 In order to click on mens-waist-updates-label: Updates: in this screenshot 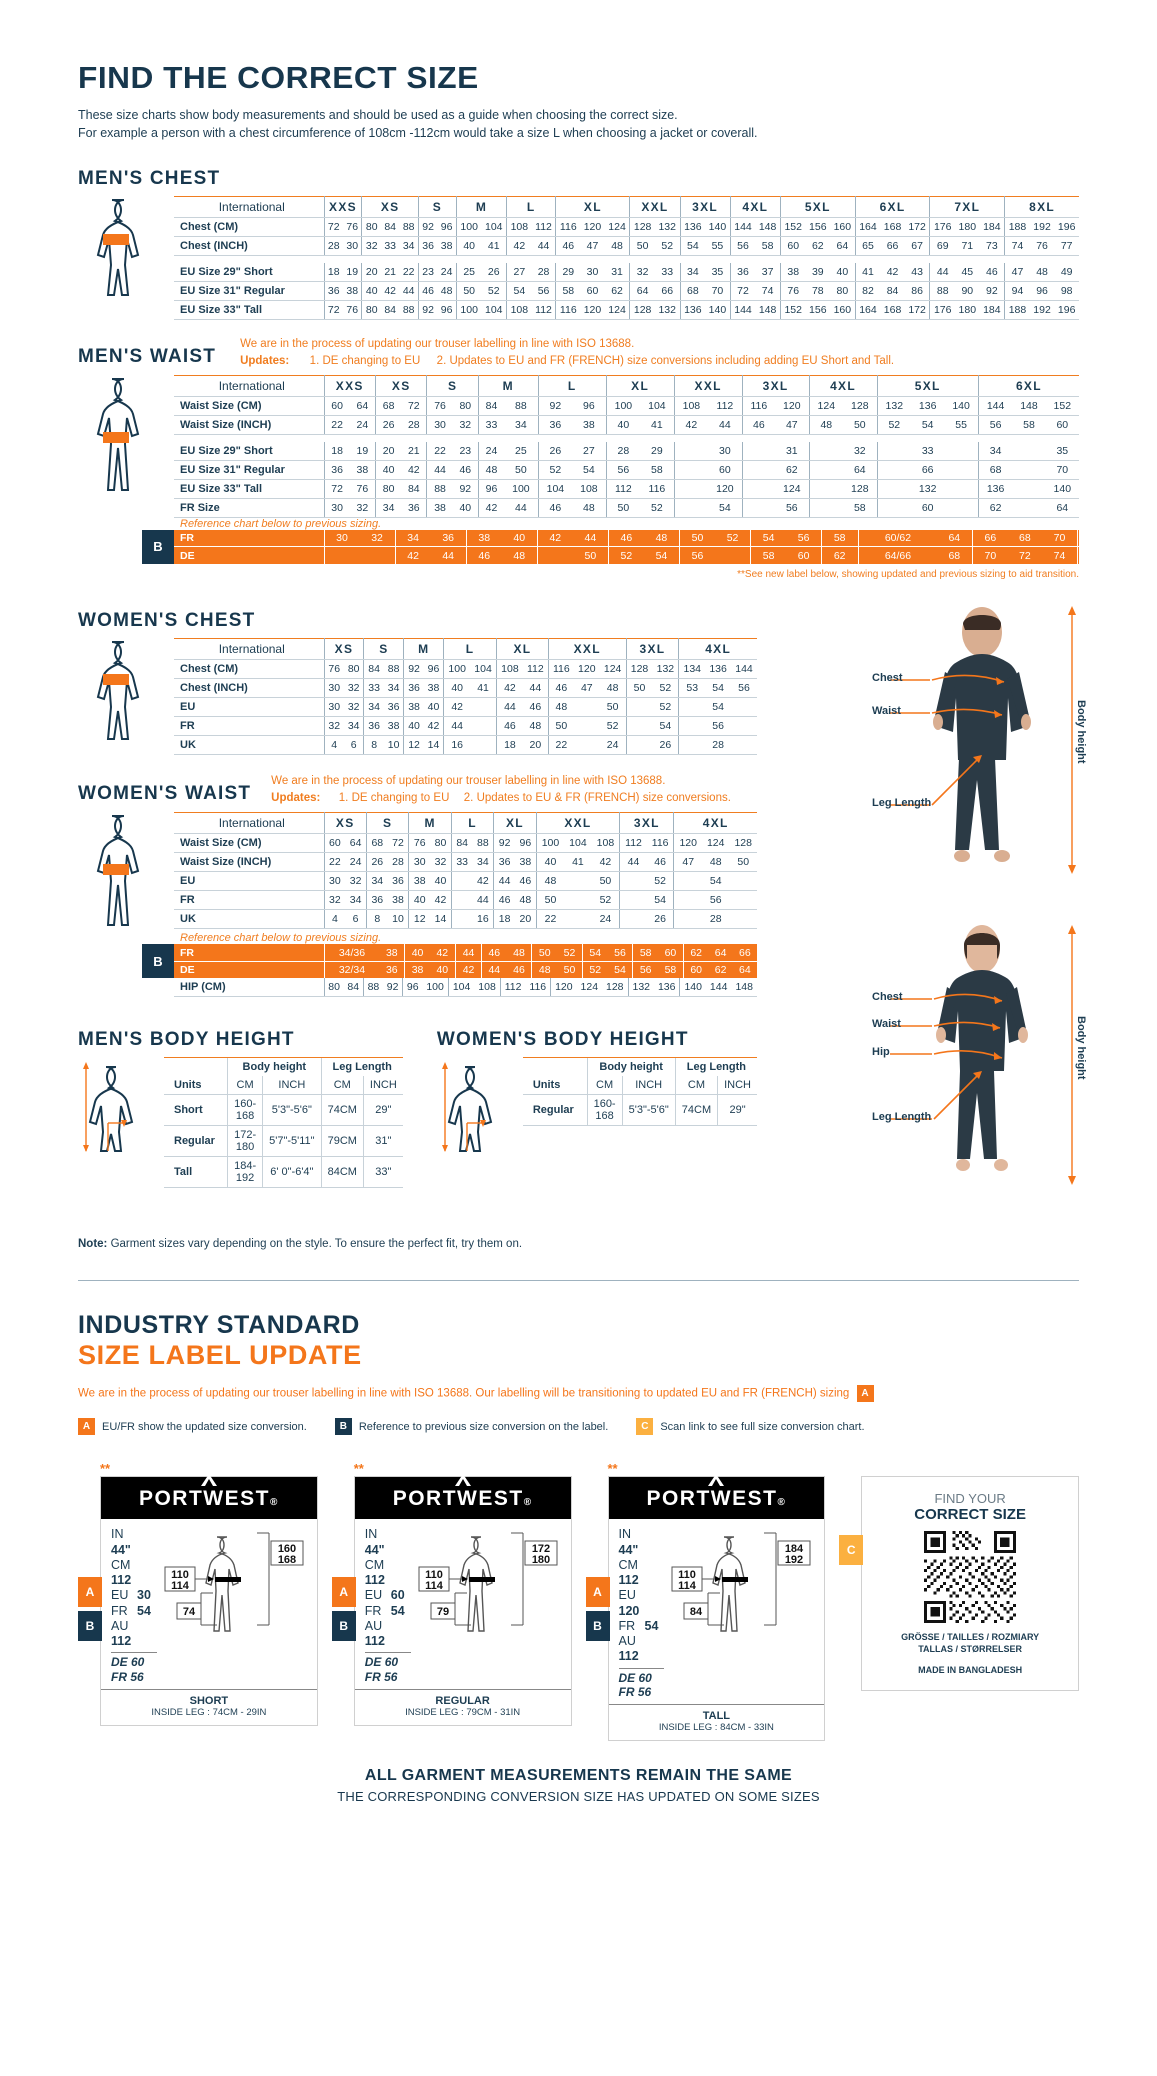, I will do `click(265, 361)`.